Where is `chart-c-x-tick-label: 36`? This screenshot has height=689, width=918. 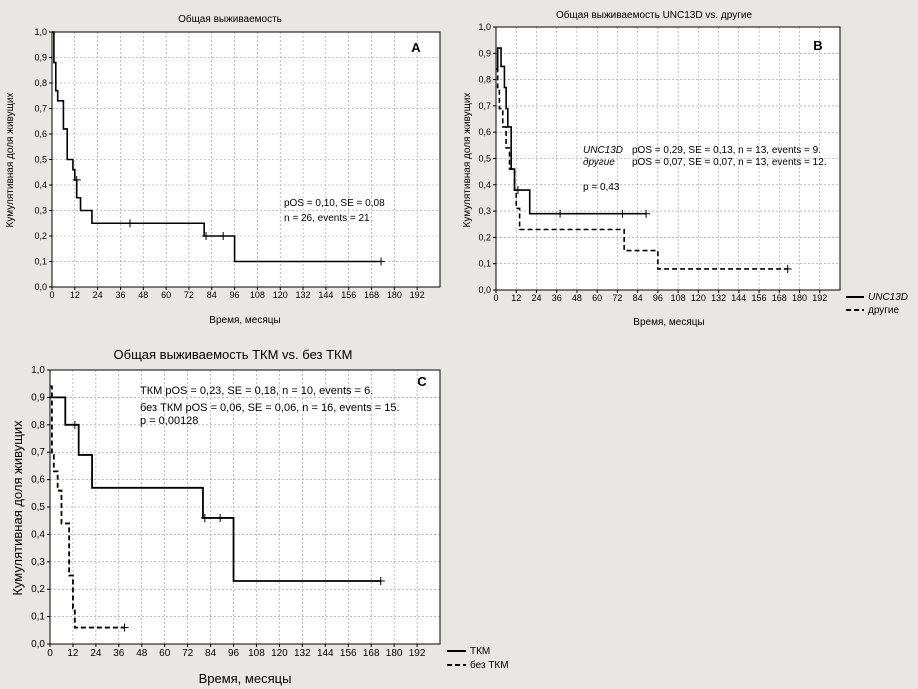 chart-c-x-tick-label: 36 is located at coordinates (119, 653).